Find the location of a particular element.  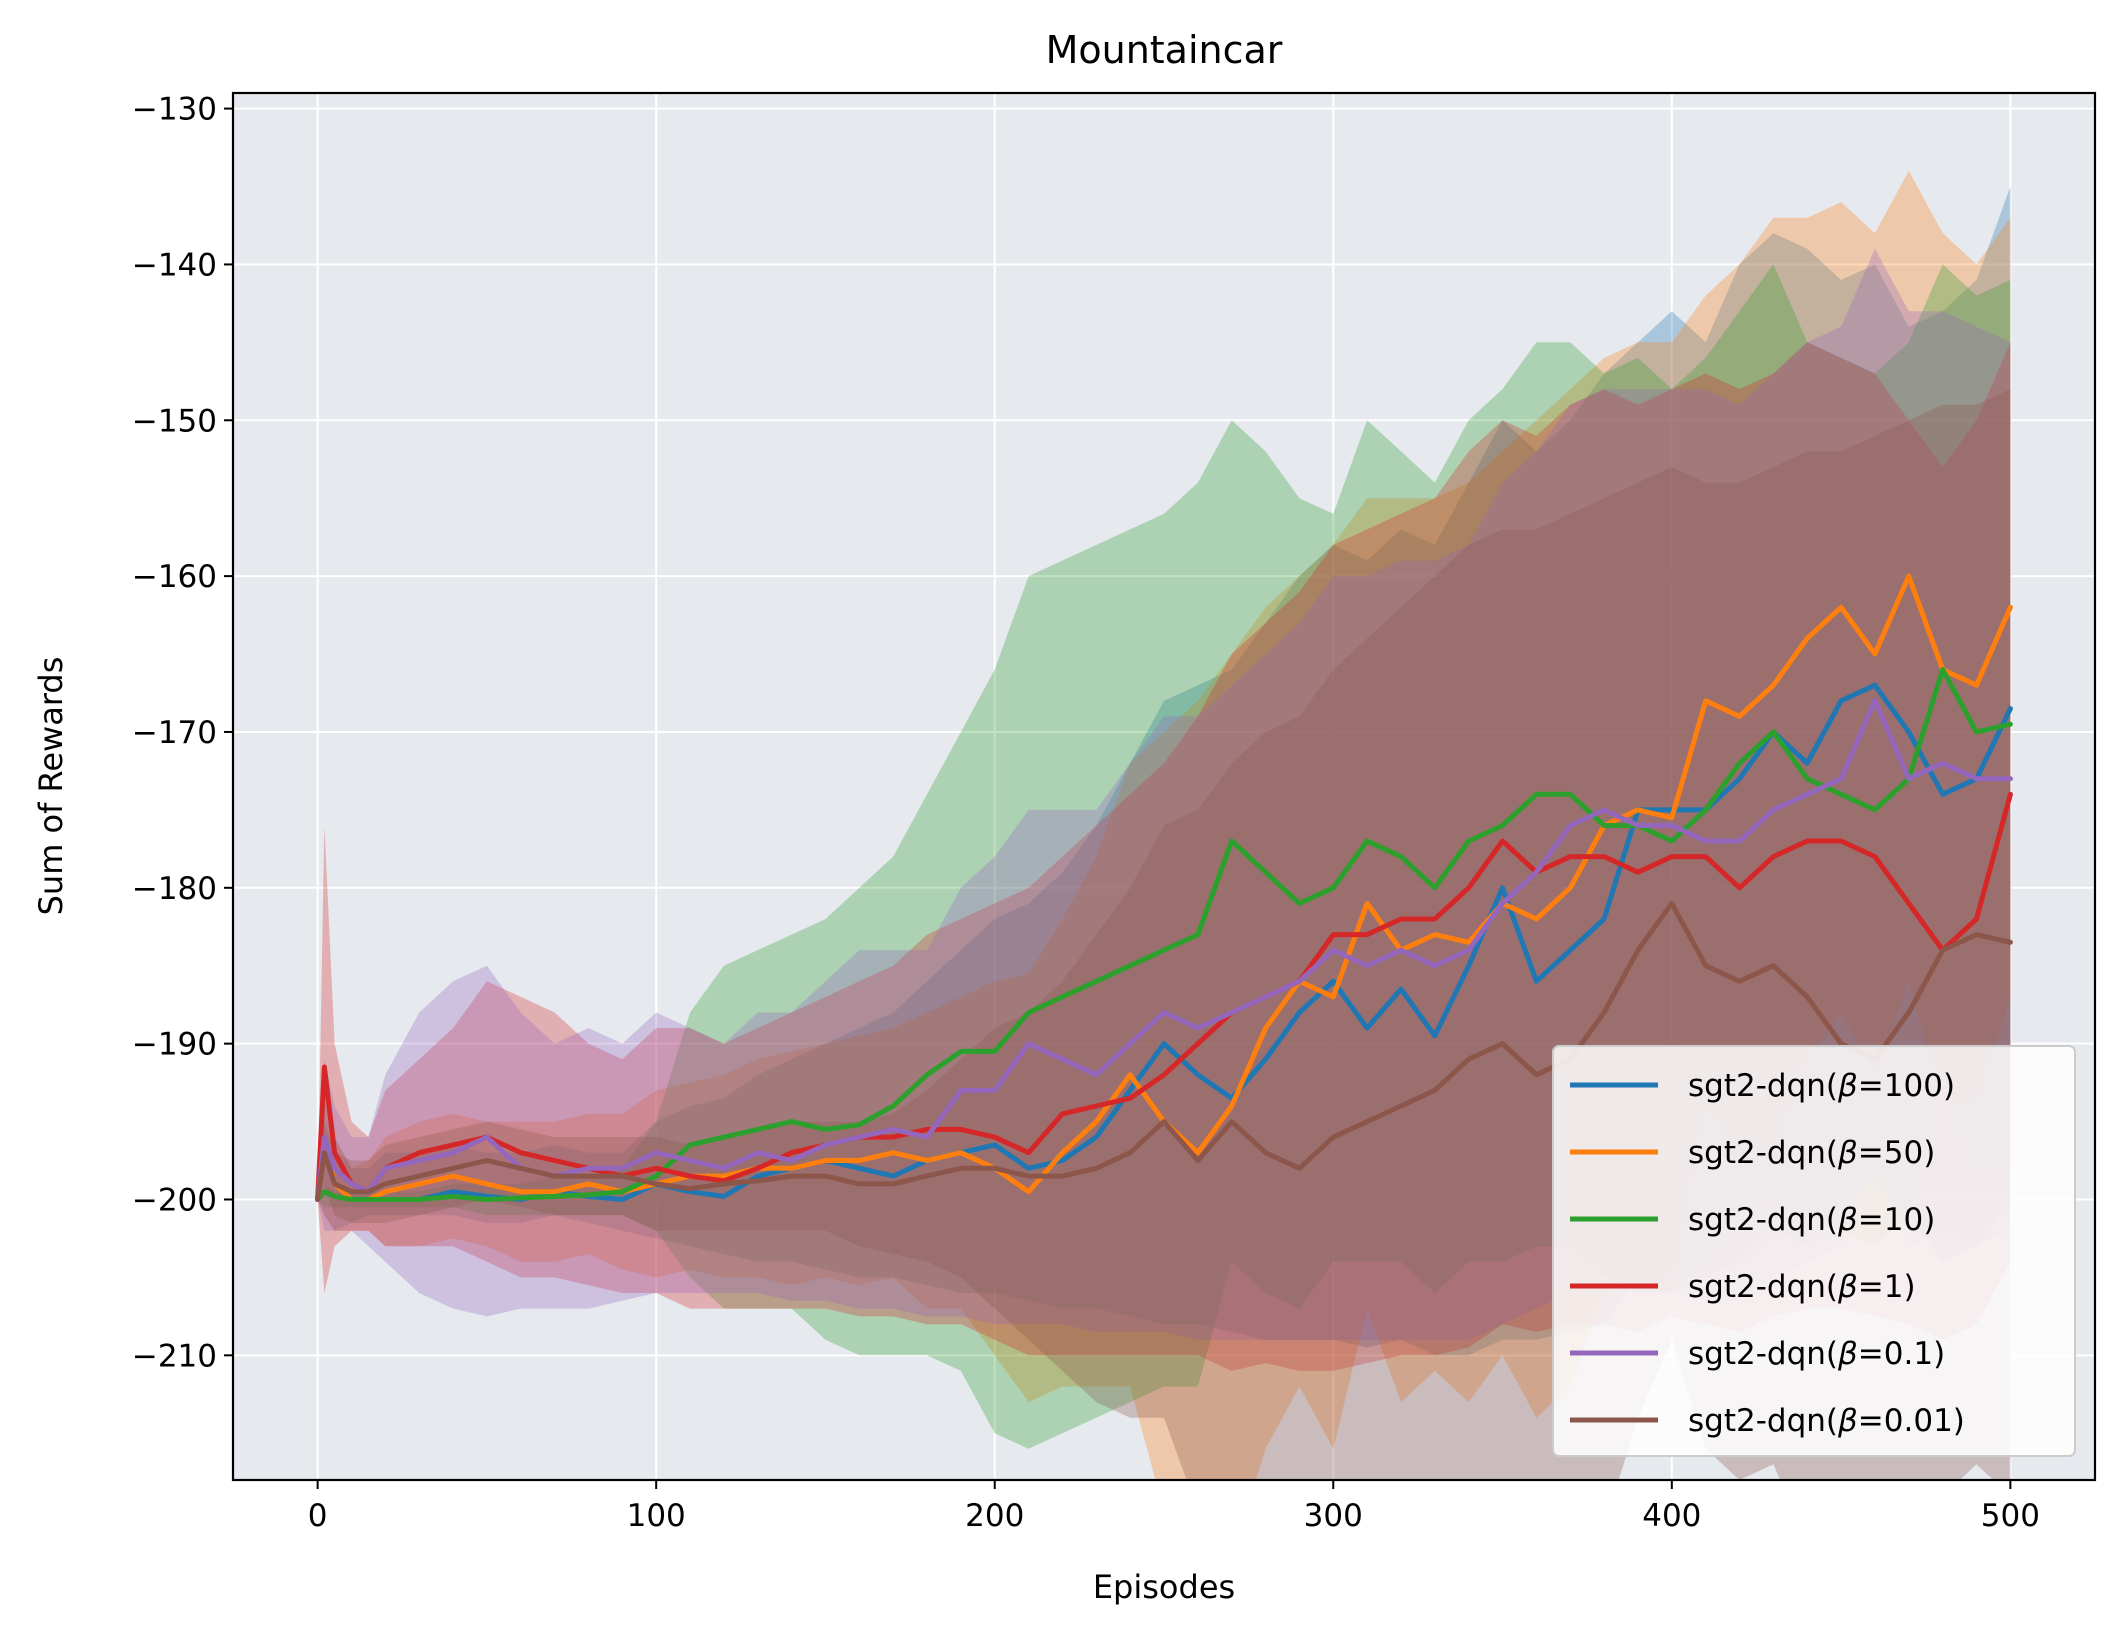

y-tick-label: −160 is located at coordinates (174, 577).